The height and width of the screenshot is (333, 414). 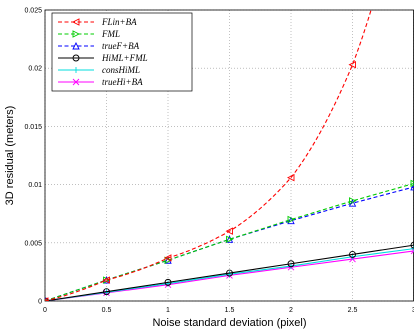 I want to click on y-tick-label: 0.005, so click(x=33, y=243).